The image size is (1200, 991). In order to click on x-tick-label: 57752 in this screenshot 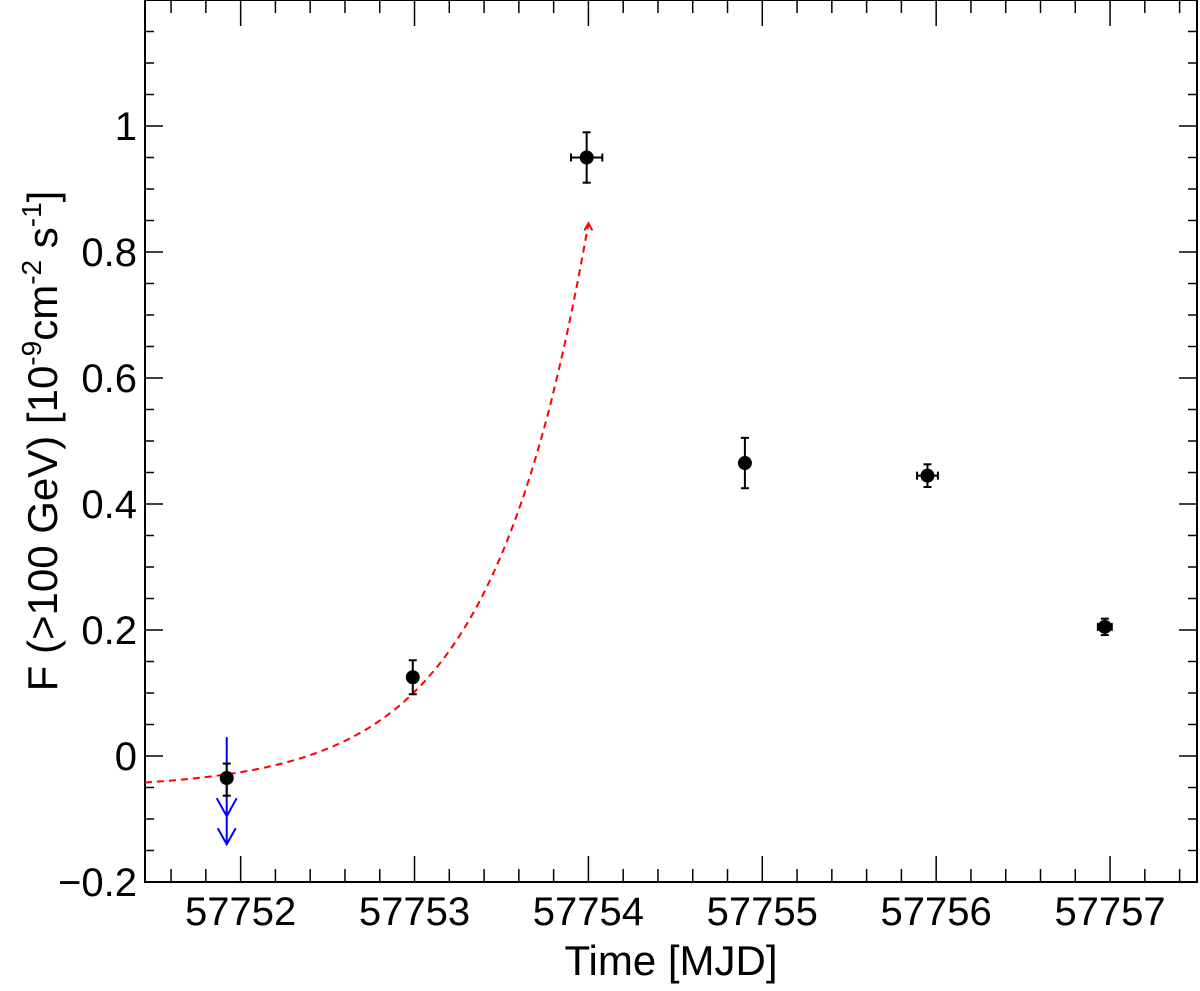, I will do `click(240, 912)`.